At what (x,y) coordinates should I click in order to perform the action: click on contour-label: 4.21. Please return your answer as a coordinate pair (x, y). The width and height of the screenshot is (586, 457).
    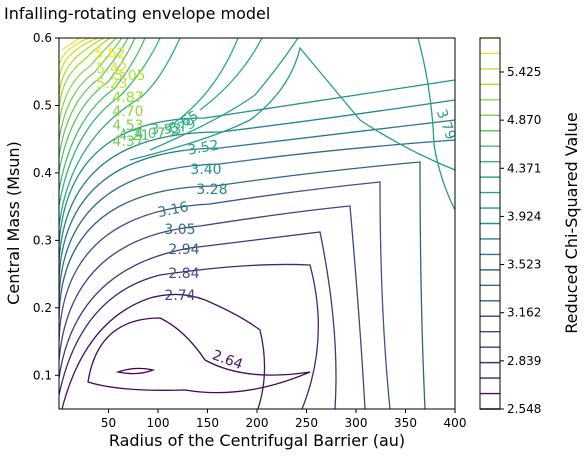
    Looking at the image, I should click on (133, 136).